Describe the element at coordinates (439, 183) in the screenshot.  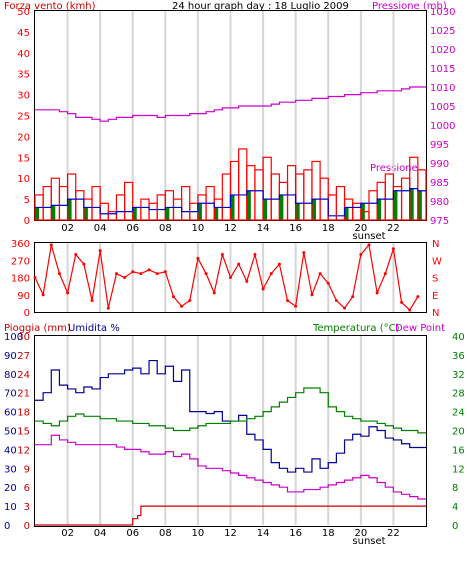
I see `pressure-tick-label: 985` at that location.